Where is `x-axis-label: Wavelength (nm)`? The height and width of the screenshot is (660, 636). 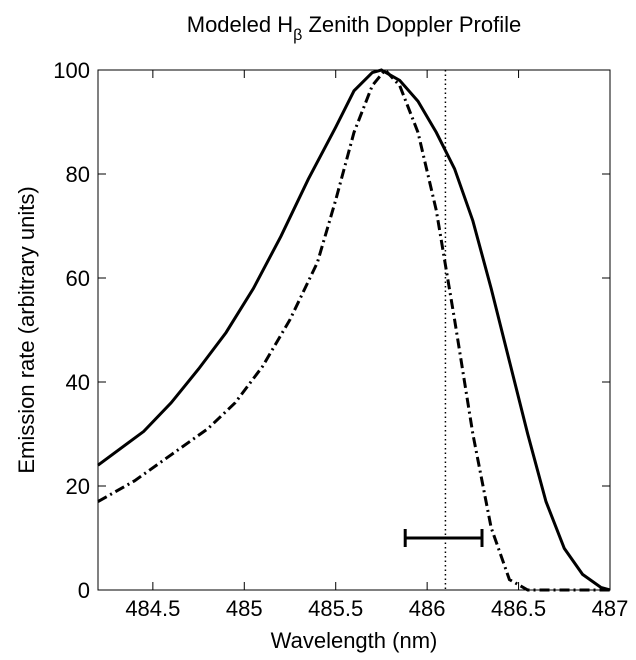 x-axis-label: Wavelength (nm) is located at coordinates (354, 640).